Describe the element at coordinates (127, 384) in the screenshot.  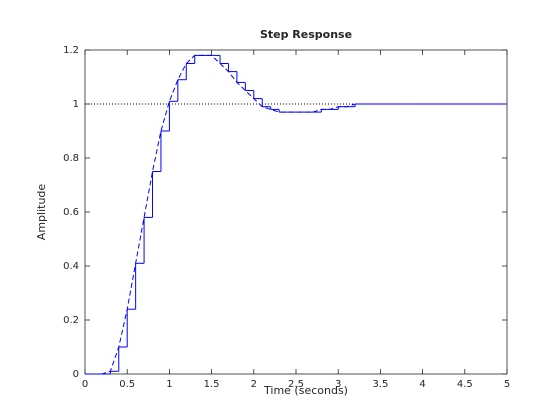
I see `x-tick-label: 0.5` at that location.